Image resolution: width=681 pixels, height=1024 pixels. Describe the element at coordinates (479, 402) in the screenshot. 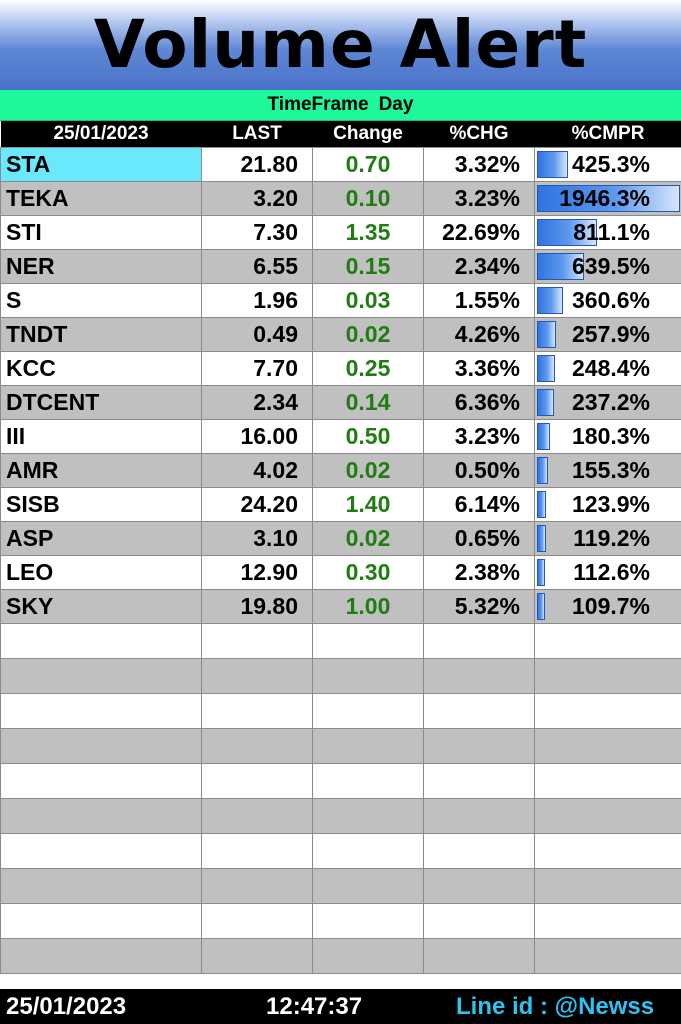

I see `pct-chg-cell: 6.36%` at that location.